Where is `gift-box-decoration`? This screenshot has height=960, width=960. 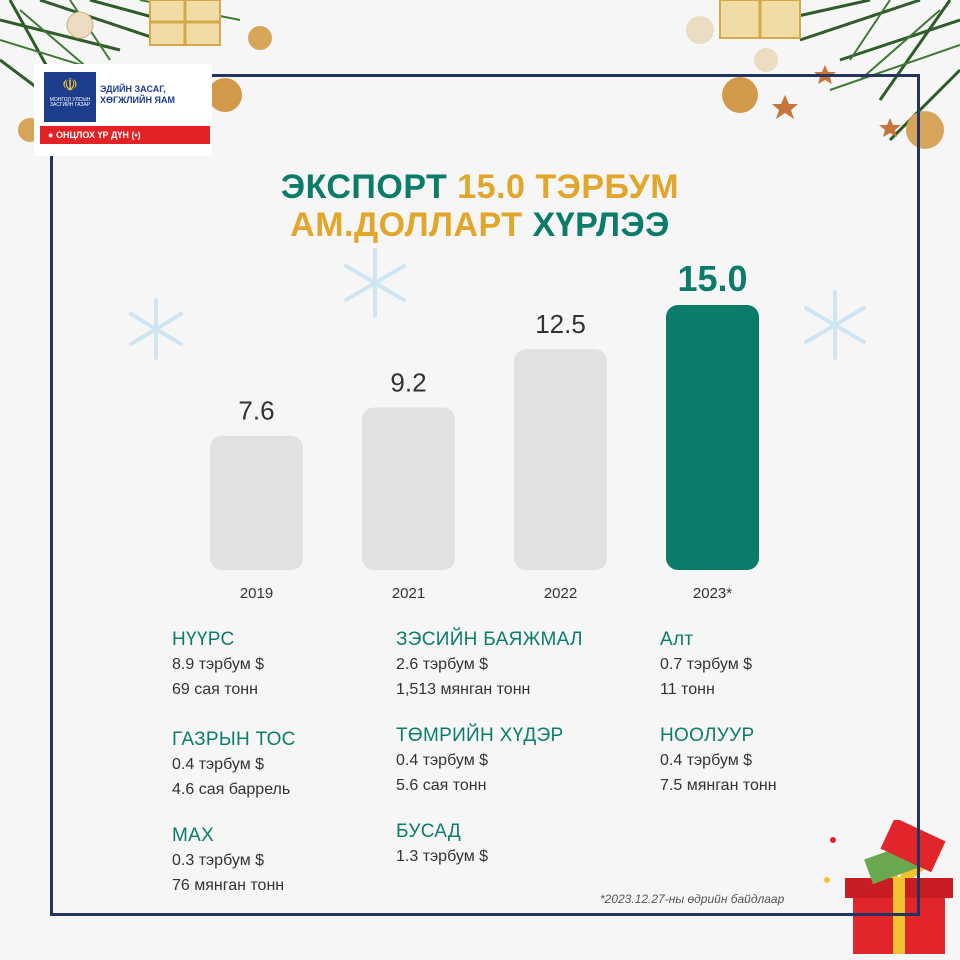 gift-box-decoration is located at coordinates (888, 887).